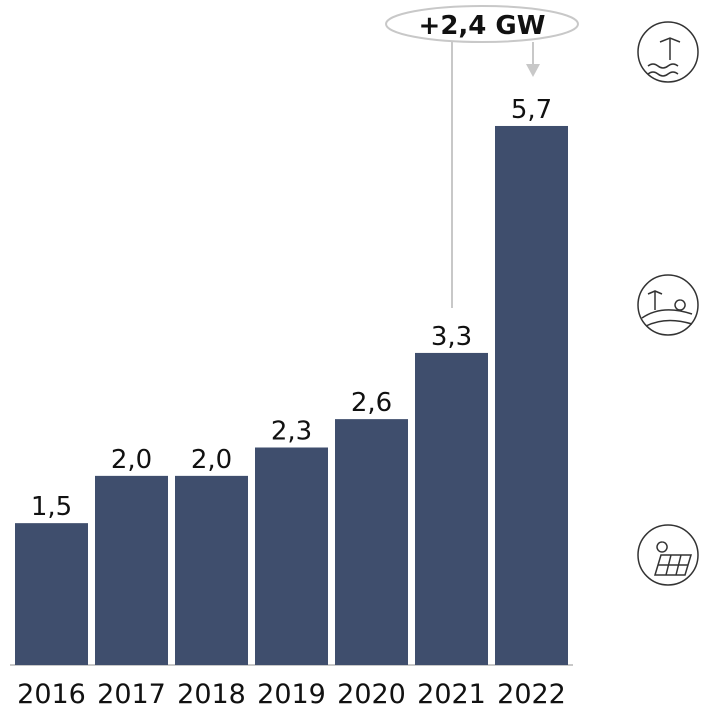  I want to click on x-tick-label: 2019, so click(291, 693).